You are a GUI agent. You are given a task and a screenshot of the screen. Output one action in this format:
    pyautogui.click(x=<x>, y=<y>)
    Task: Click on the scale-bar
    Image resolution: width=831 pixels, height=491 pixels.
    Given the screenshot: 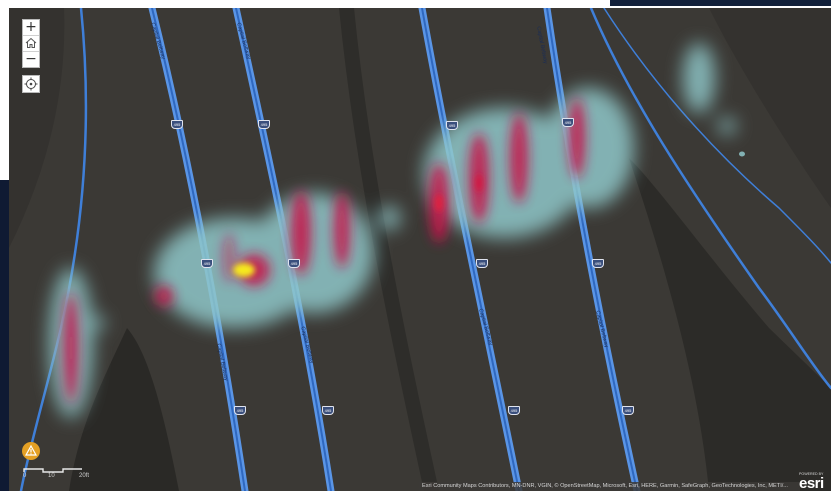 What is the action you would take?
    pyautogui.click(x=52, y=470)
    